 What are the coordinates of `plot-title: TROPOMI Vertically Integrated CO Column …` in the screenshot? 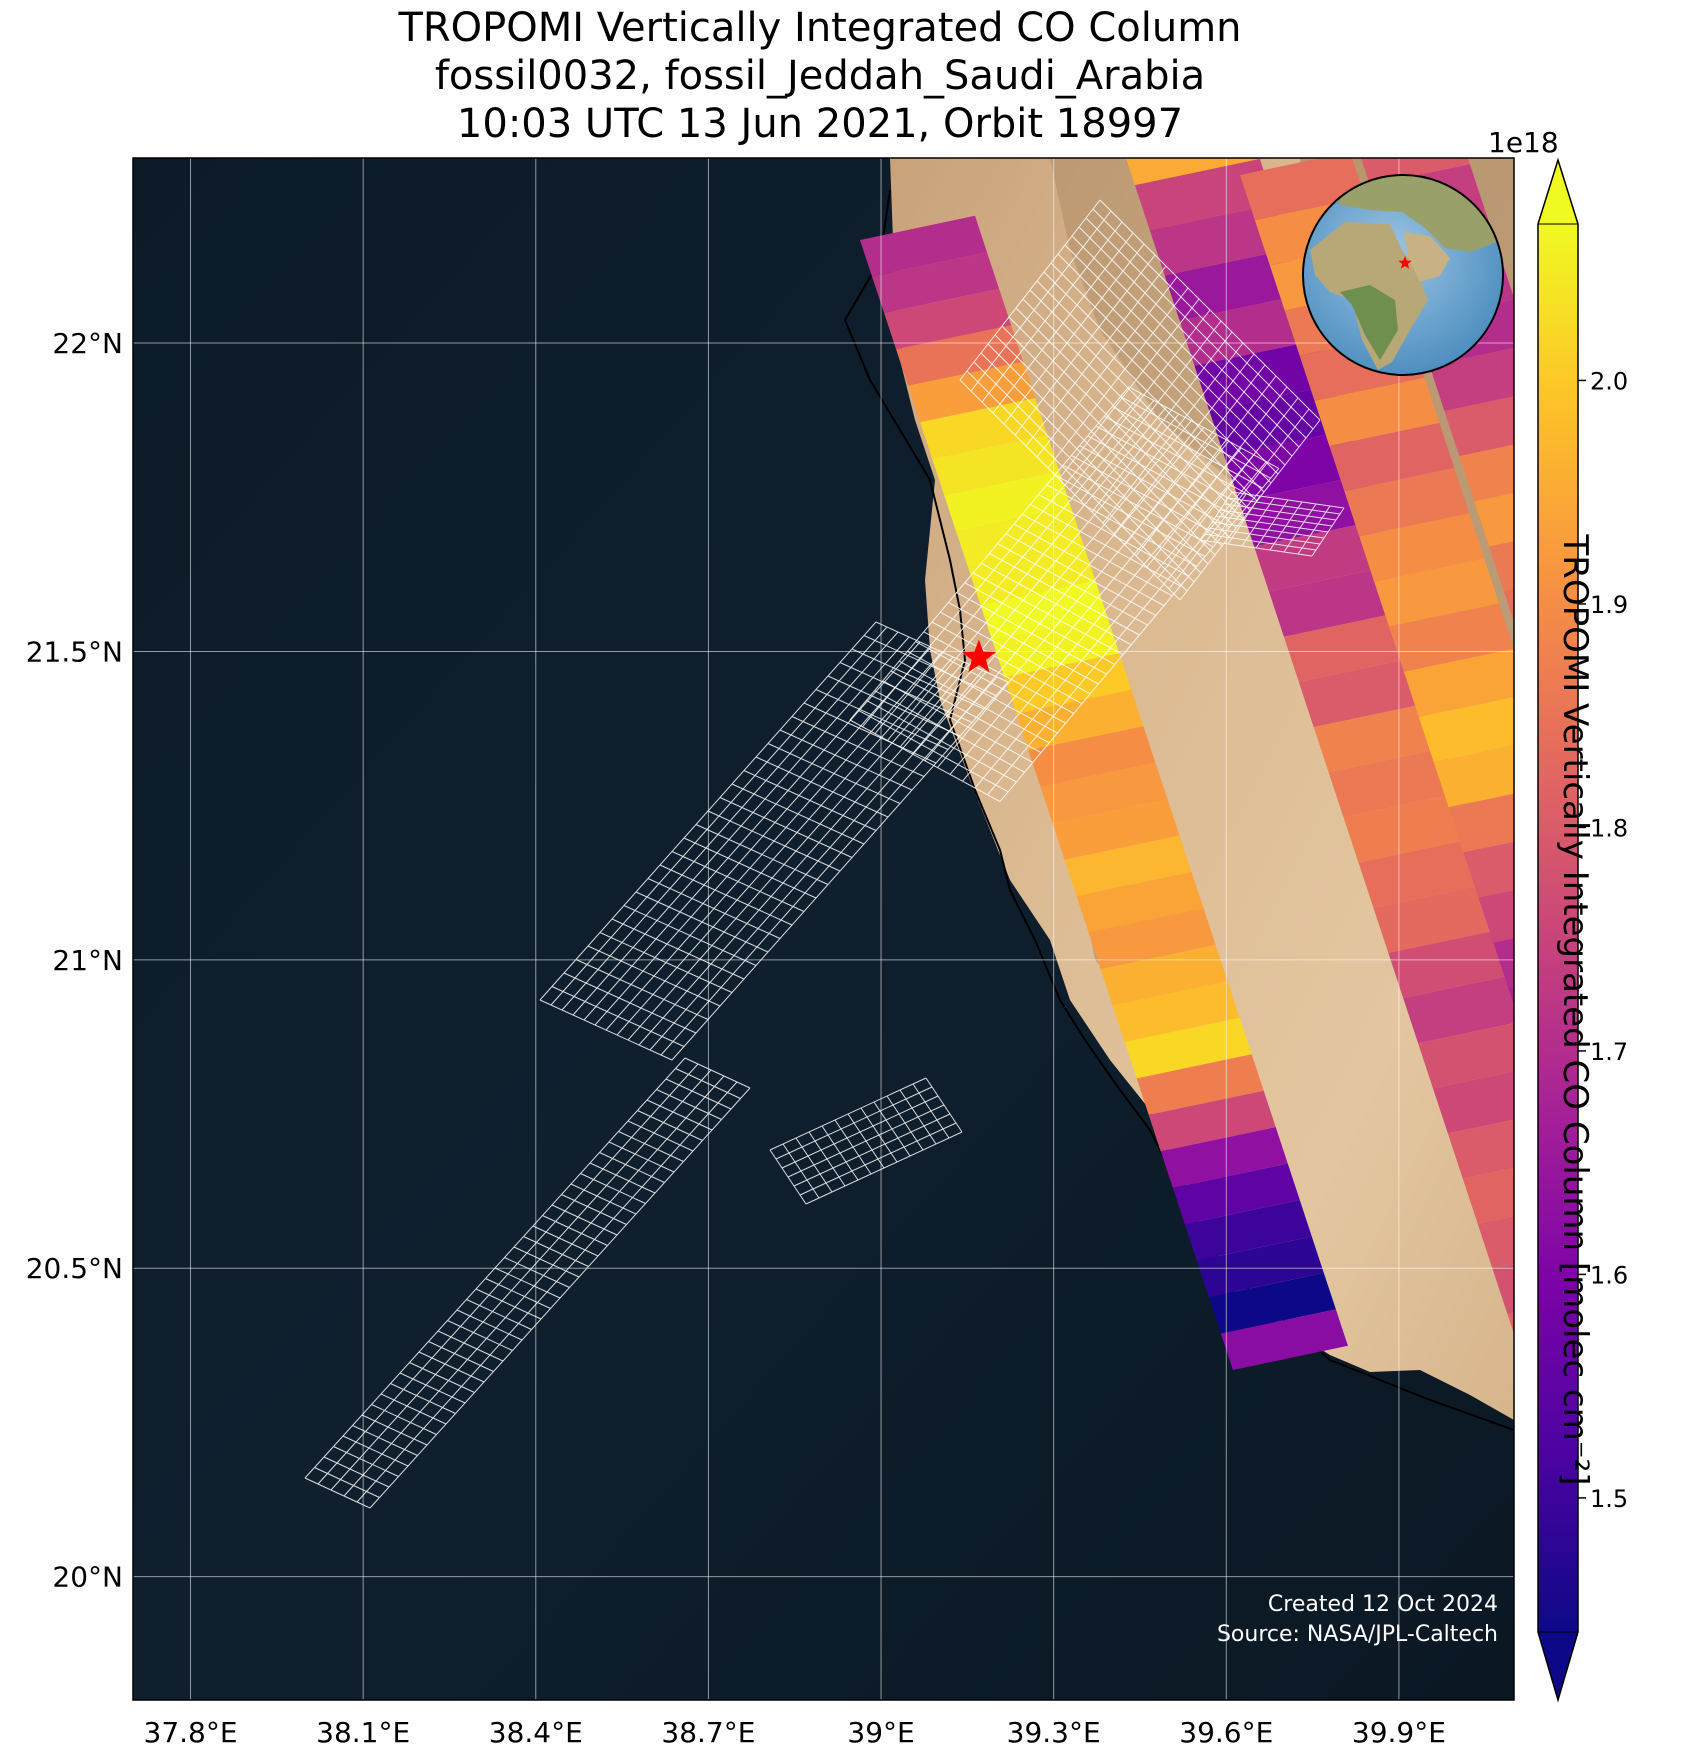 It's located at (820, 76).